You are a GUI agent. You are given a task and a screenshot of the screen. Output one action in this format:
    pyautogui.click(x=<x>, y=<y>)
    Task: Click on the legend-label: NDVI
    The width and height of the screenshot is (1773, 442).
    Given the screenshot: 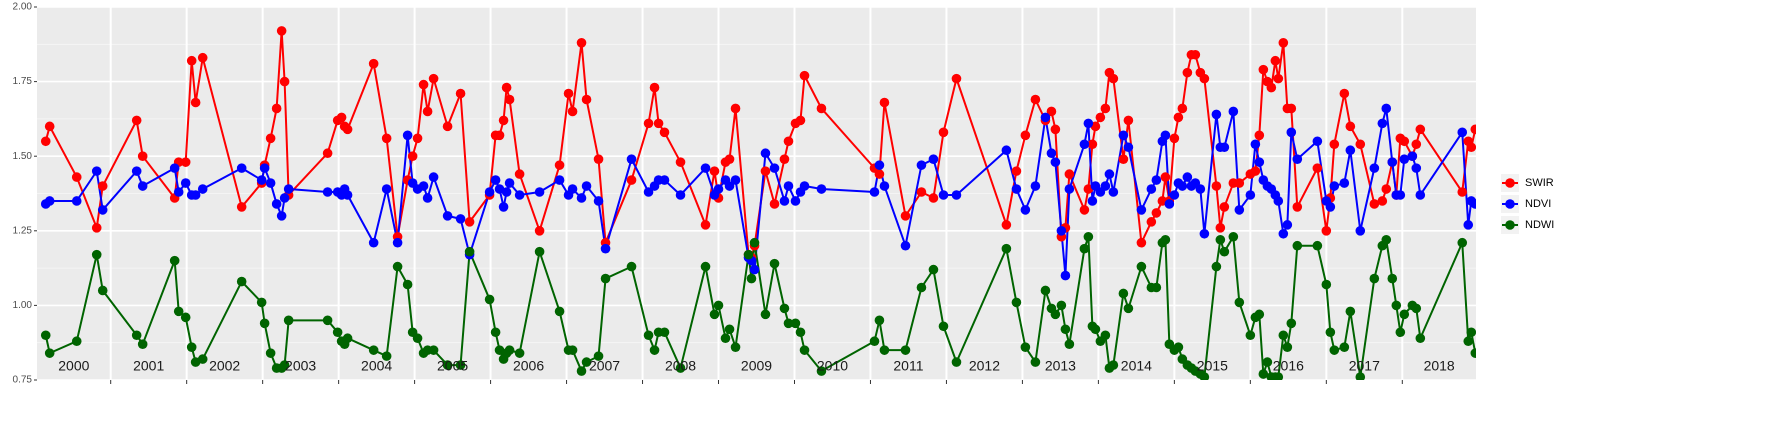 What is the action you would take?
    pyautogui.click(x=1538, y=204)
    